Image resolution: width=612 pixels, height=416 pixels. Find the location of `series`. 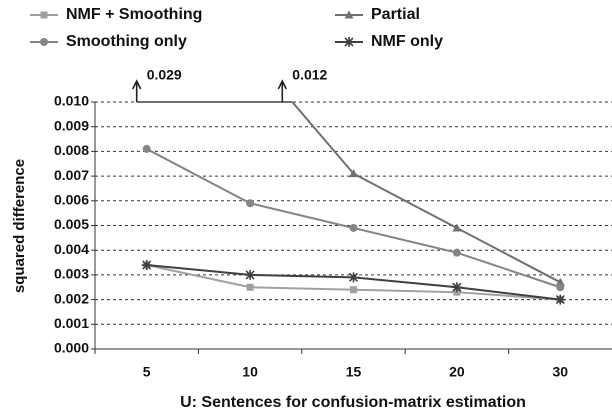

series is located at coordinates (353, 282).